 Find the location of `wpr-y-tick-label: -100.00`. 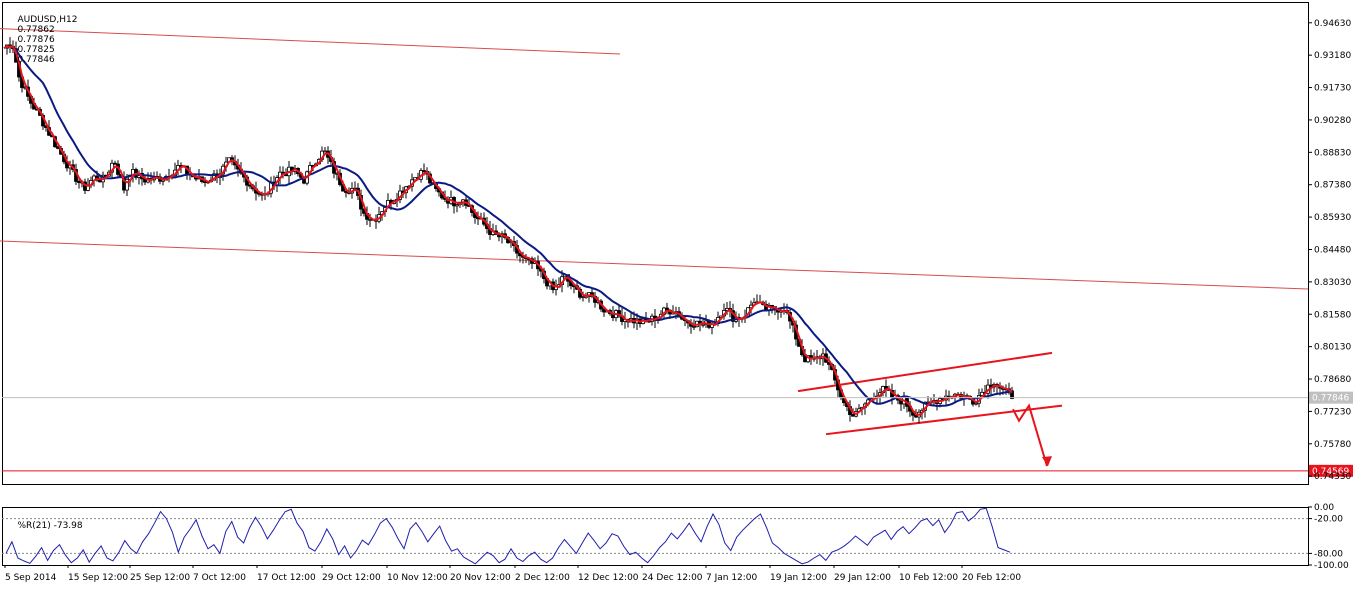

wpr-y-tick-label: -100.00 is located at coordinates (1331, 566).